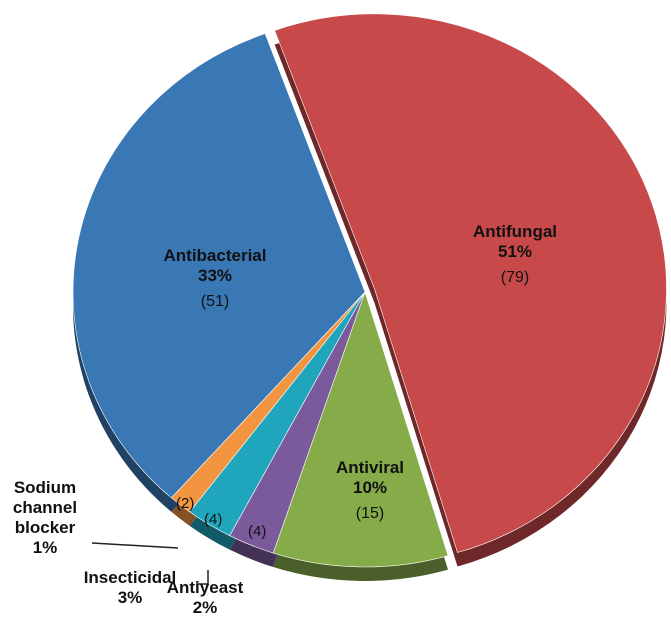 This screenshot has width=671, height=643. I want to click on slice-label: Antifungal 51% (79), so click(515, 255).